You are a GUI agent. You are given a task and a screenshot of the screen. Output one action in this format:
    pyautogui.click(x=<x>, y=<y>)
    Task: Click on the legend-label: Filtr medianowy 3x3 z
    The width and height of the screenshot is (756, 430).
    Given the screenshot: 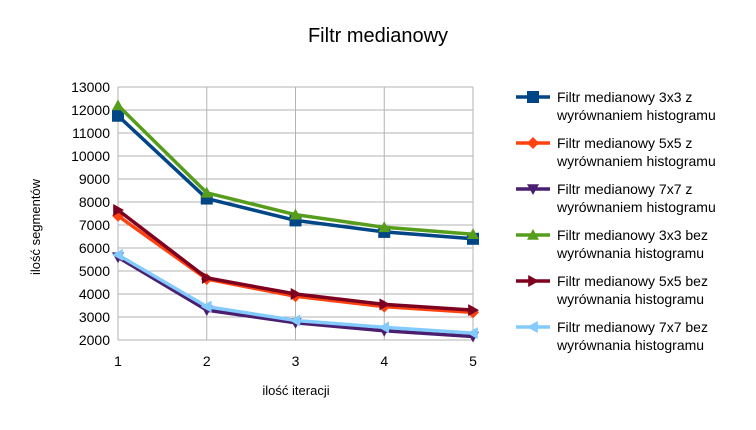 What is the action you would take?
    pyautogui.click(x=624, y=97)
    